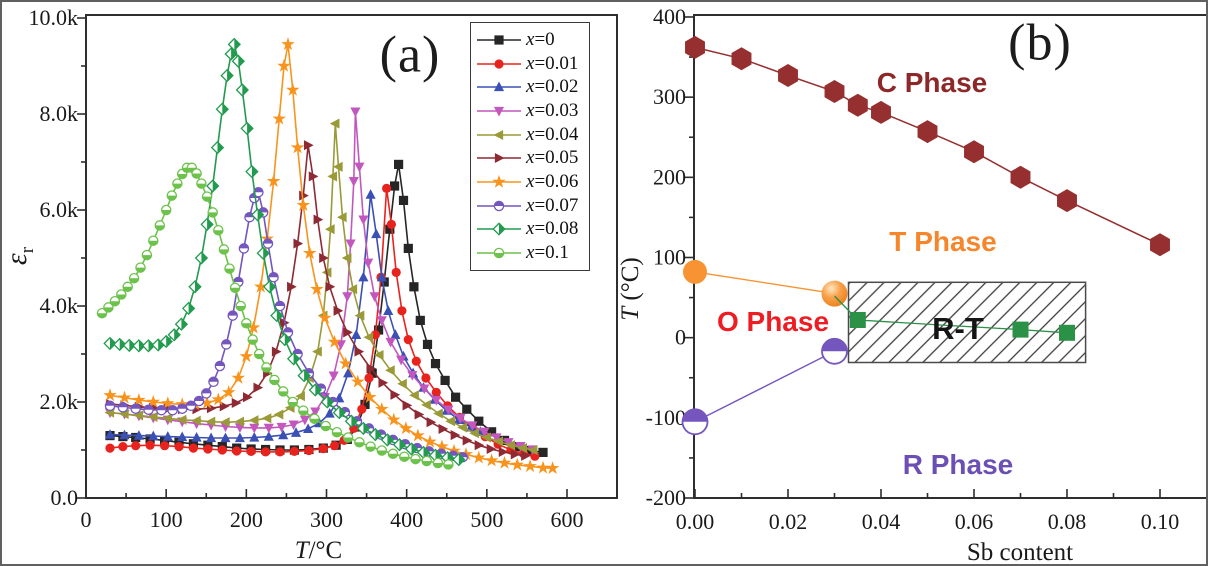 Image resolution: width=1208 pixels, height=566 pixels. What do you see at coordinates (552, 134) in the screenshot?
I see `legend-label: x=0.04` at bounding box center [552, 134].